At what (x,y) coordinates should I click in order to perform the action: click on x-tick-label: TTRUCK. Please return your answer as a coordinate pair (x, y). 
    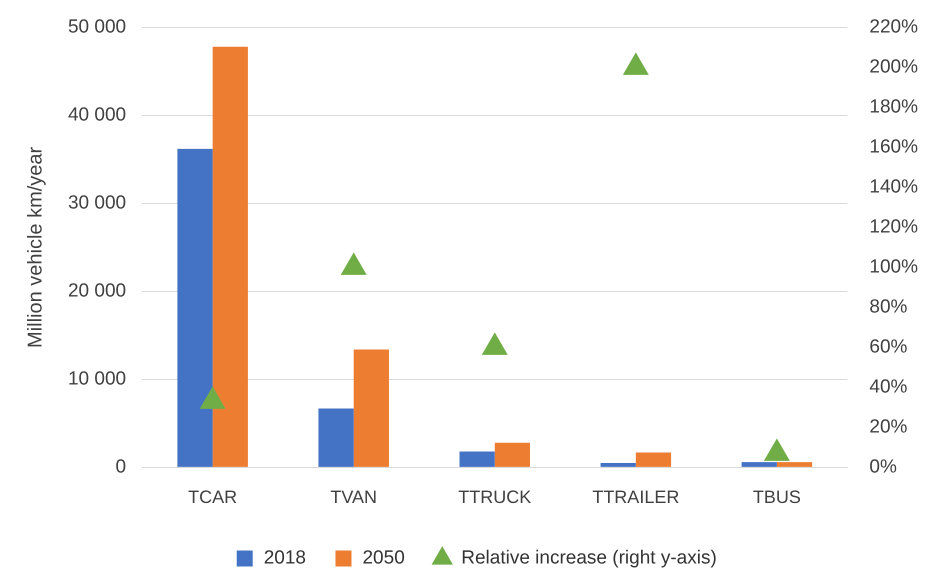
    Looking at the image, I should click on (495, 497).